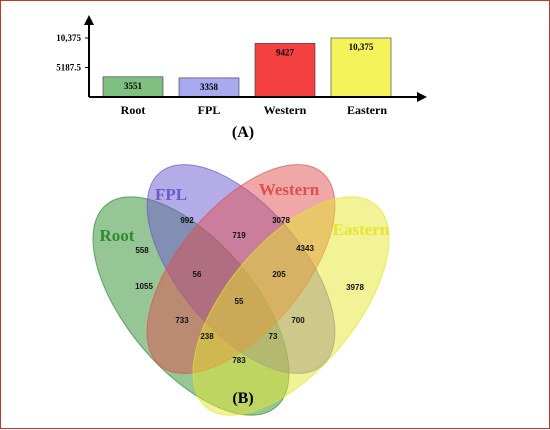 The height and width of the screenshot is (430, 550). Describe the element at coordinates (242, 398) in the screenshot. I see `panel-label-b: (B)` at that location.